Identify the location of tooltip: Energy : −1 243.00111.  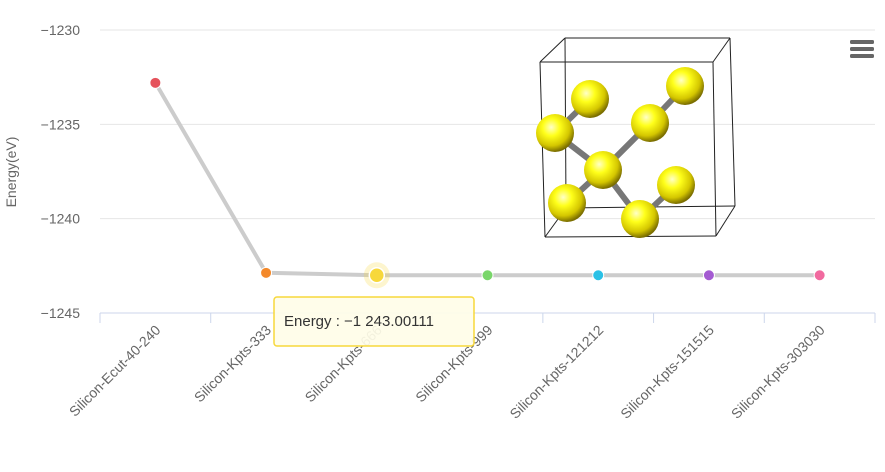
(374, 321).